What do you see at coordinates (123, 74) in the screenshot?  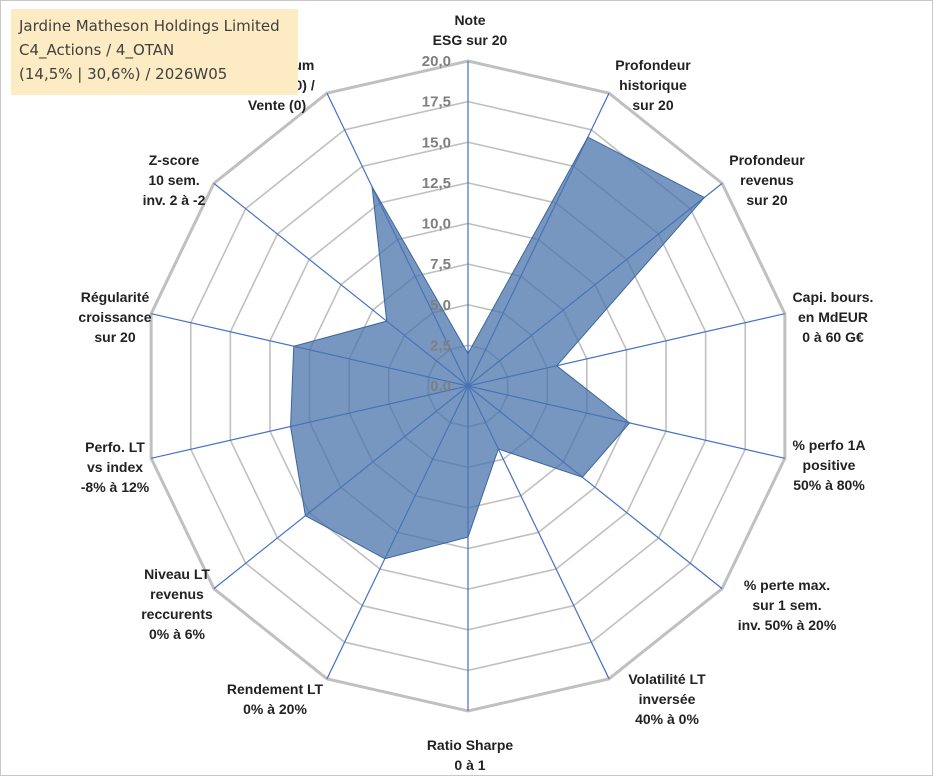 I see `stats-line: (14,5% | 30,6%) / 2026W05` at bounding box center [123, 74].